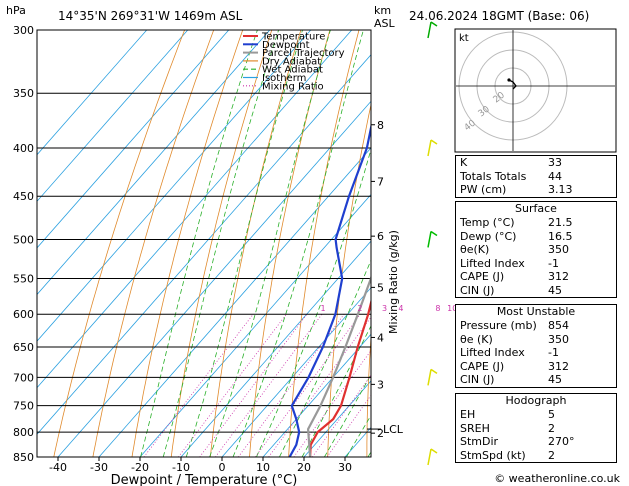 This screenshot has width=629, height=486. I want to click on location-title: 14°35'N 269°31'W 1469m ASL, so click(150, 16).